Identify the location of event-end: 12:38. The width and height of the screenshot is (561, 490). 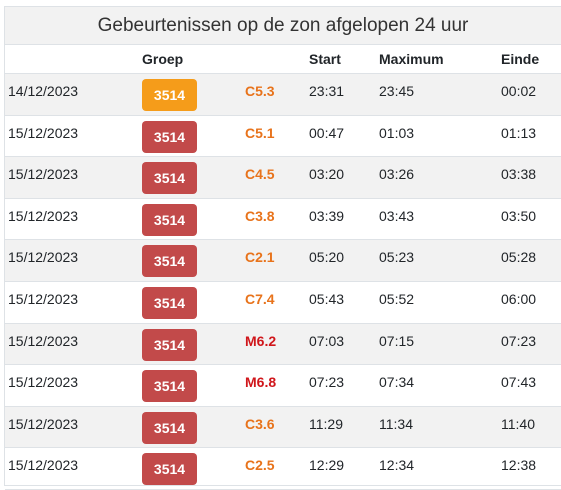
(519, 465).